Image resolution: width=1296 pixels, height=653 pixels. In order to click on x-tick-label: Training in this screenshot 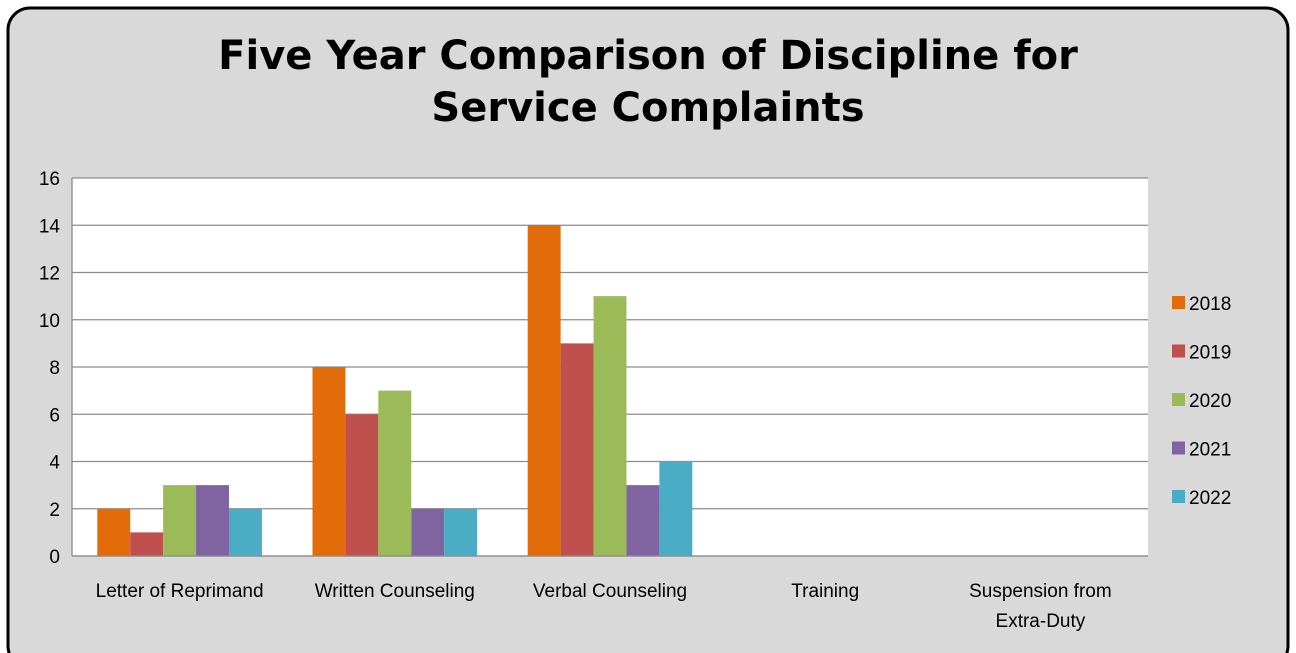, I will do `click(825, 591)`.